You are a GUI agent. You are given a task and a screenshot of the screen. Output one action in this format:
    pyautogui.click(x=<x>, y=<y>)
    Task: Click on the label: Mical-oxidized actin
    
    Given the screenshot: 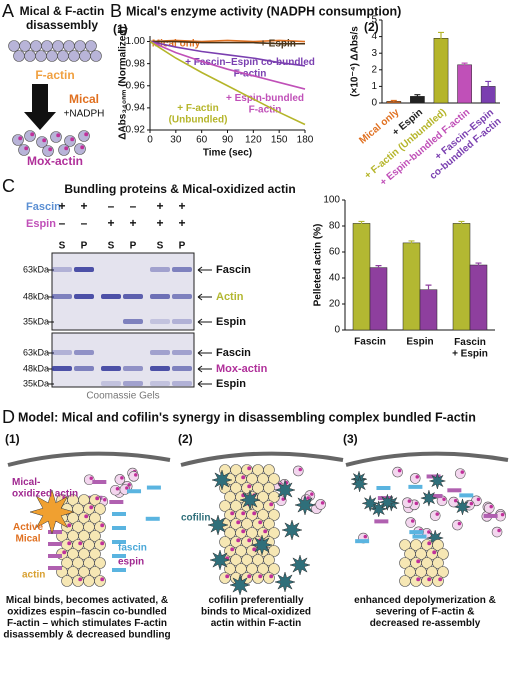 What is the action you would take?
    pyautogui.click(x=45, y=488)
    